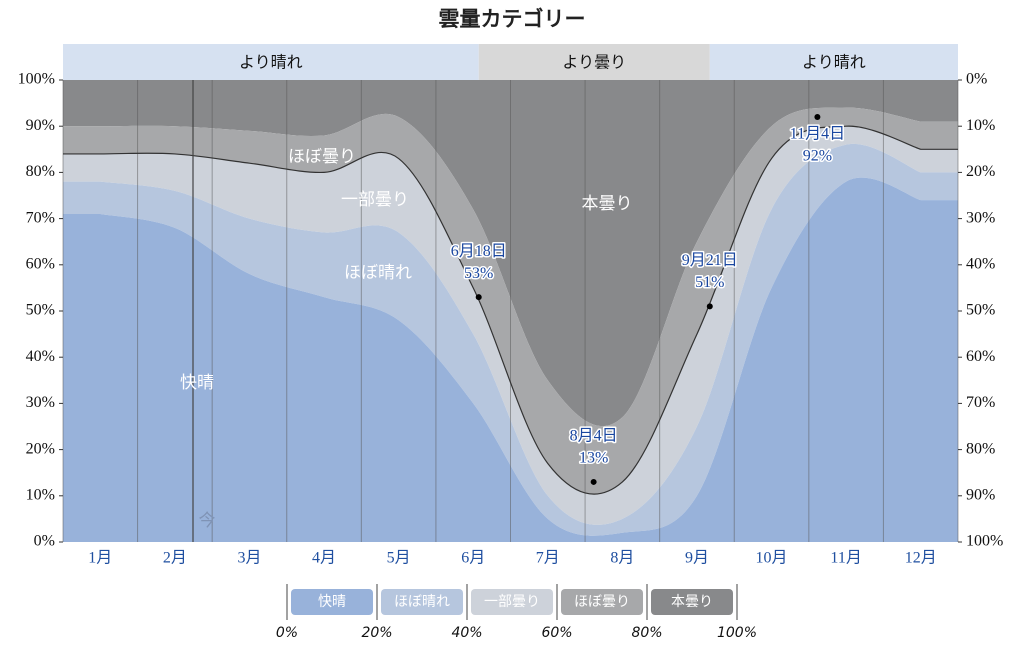  I want to click on annotation-value: 51%, so click(709, 282).